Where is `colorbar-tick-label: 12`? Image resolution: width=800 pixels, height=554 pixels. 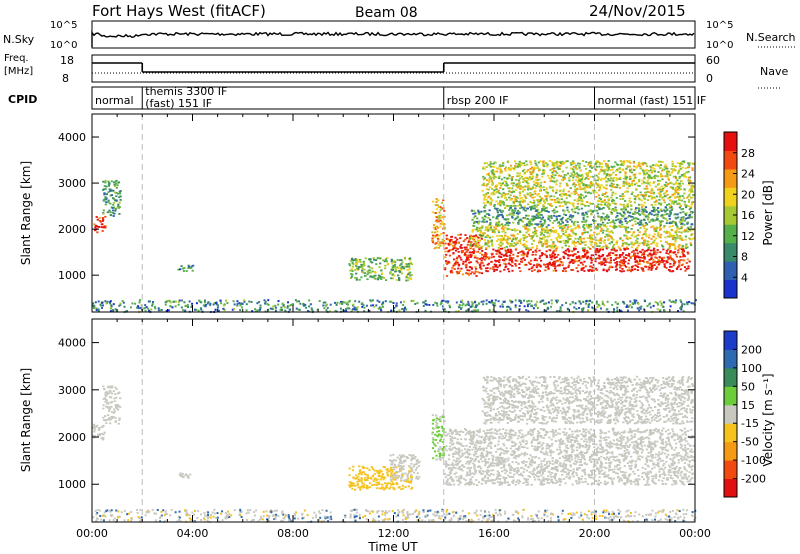
colorbar-tick-label: 12 is located at coordinates (748, 236).